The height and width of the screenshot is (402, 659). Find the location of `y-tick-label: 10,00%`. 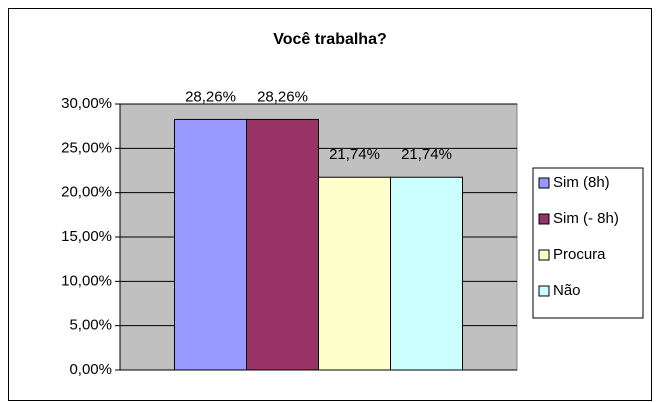

y-tick-label: 10,00% is located at coordinates (86, 280).